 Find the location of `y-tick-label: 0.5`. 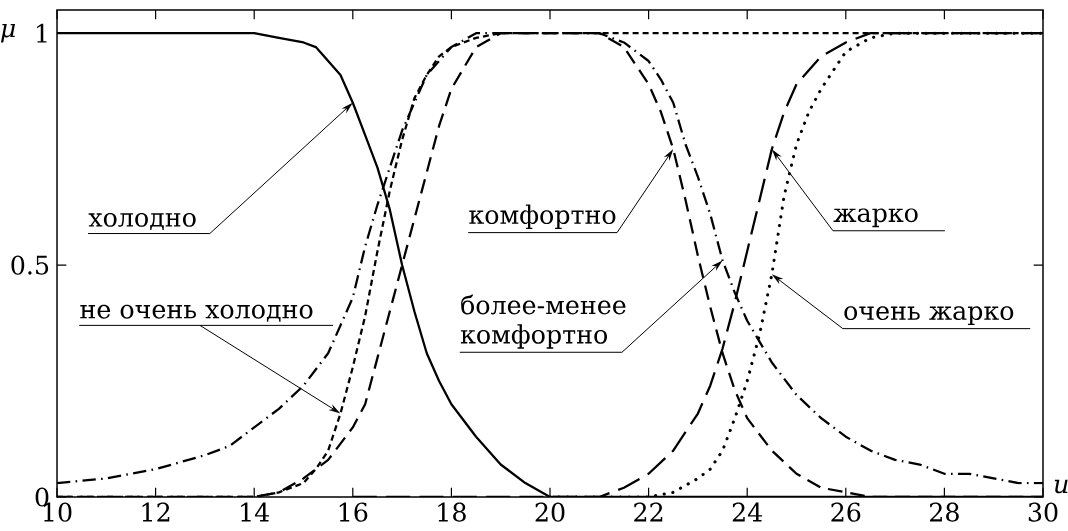

y-tick-label: 0.5 is located at coordinates (30, 265).